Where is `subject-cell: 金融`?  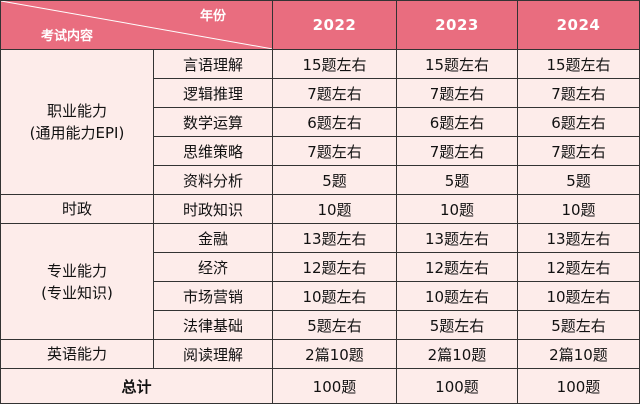
subject-cell: 金融 is located at coordinates (213, 238).